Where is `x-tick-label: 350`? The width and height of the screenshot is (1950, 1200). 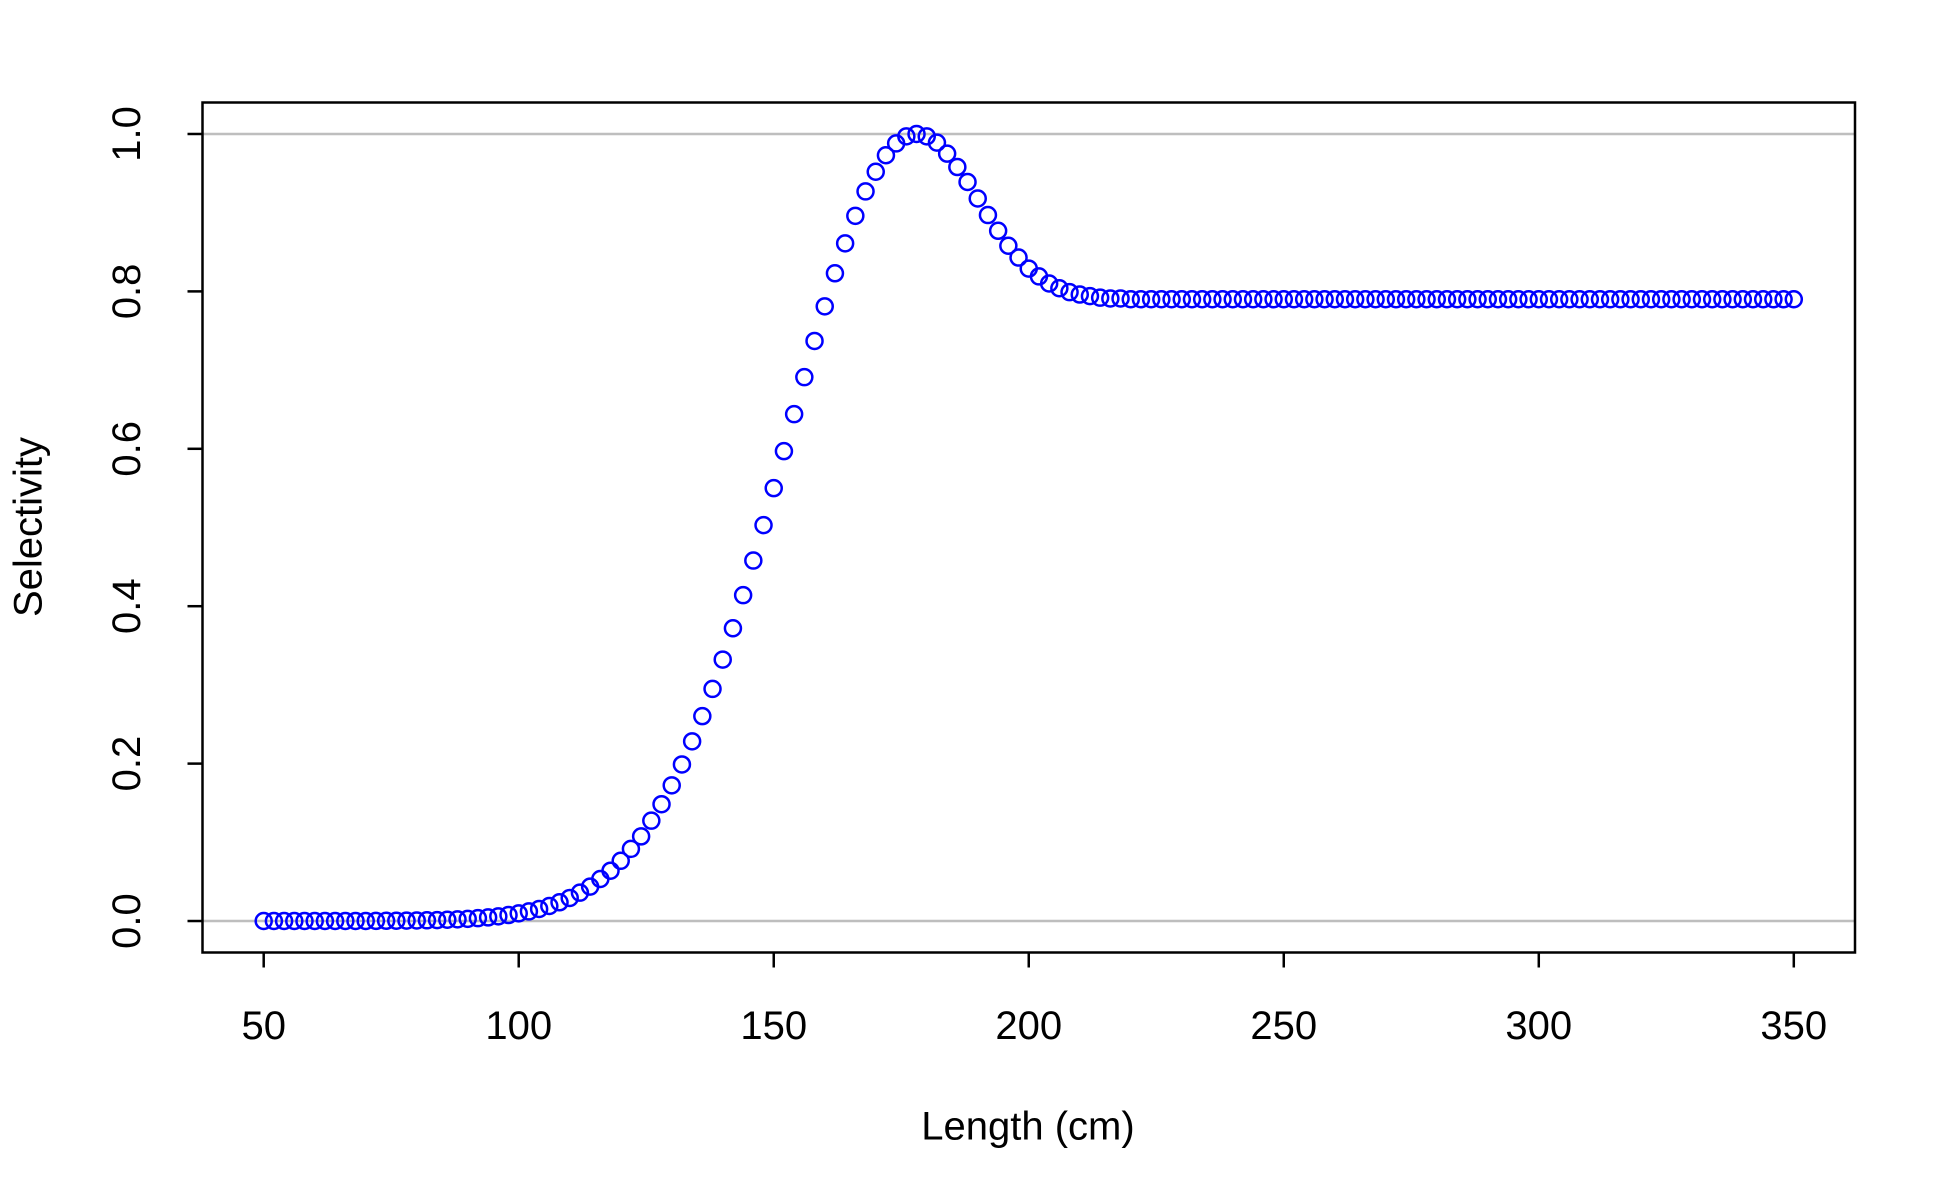 x-tick-label: 350 is located at coordinates (1793, 1026).